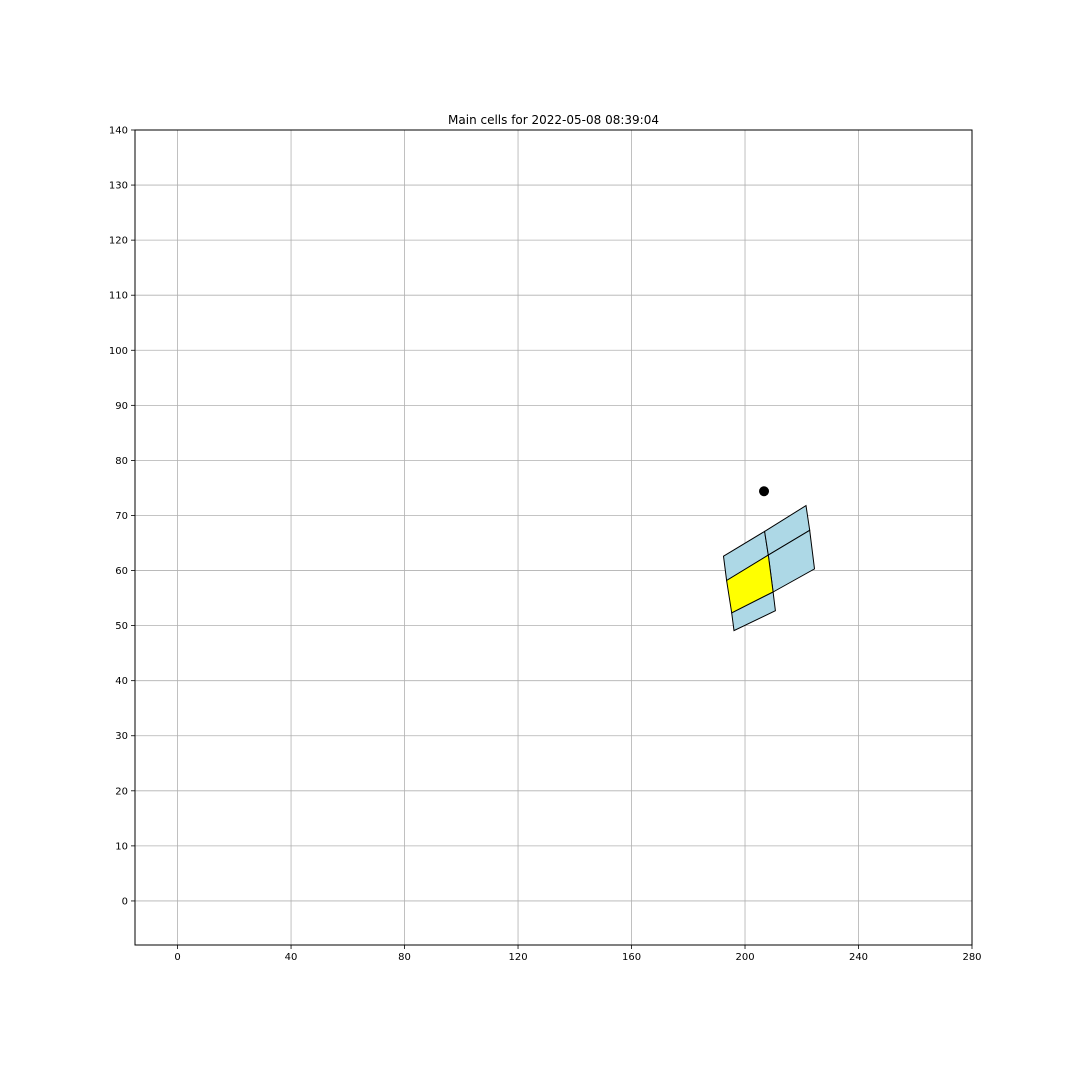 The width and height of the screenshot is (1080, 1080). Describe the element at coordinates (404, 957) in the screenshot. I see `x-tick-label: 80` at that location.